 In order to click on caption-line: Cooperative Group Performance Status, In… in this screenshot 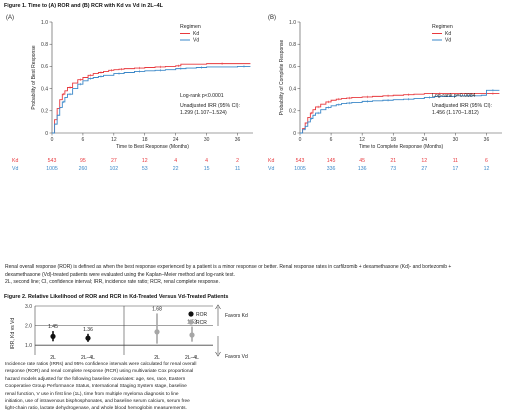, I will do `click(96, 387)`.